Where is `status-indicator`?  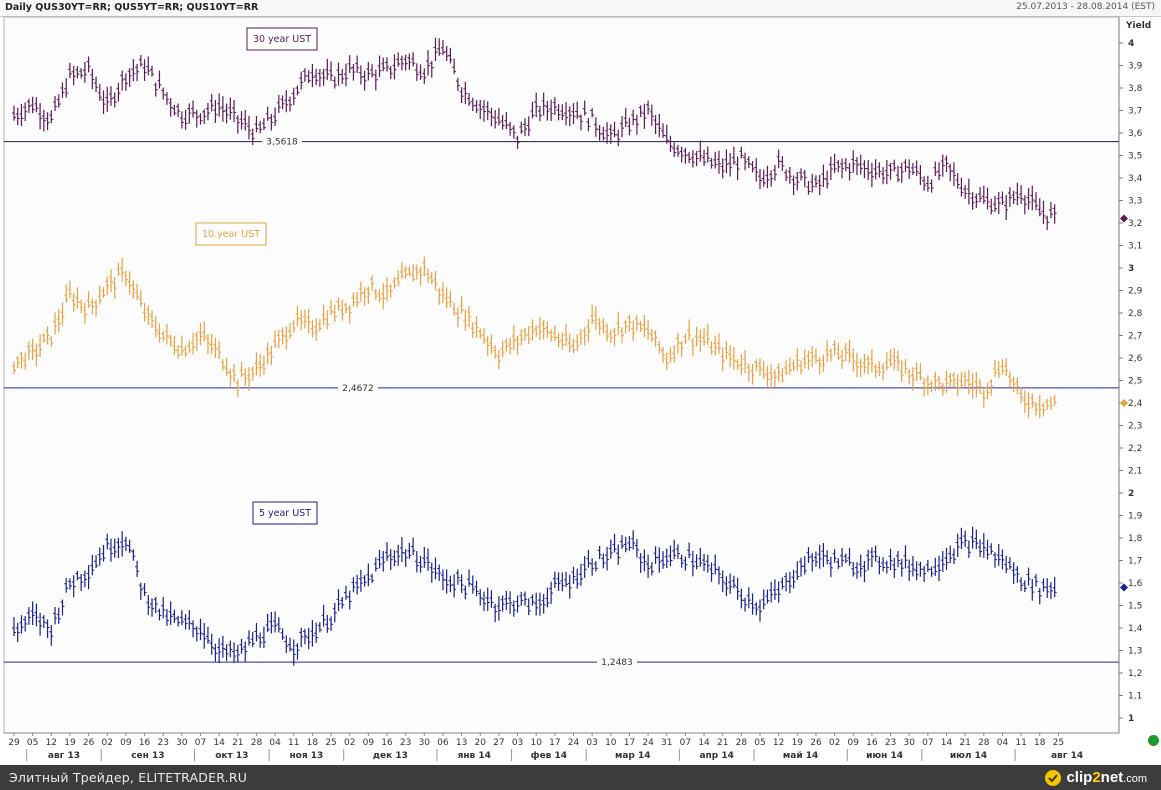
status-indicator is located at coordinates (1153, 740).